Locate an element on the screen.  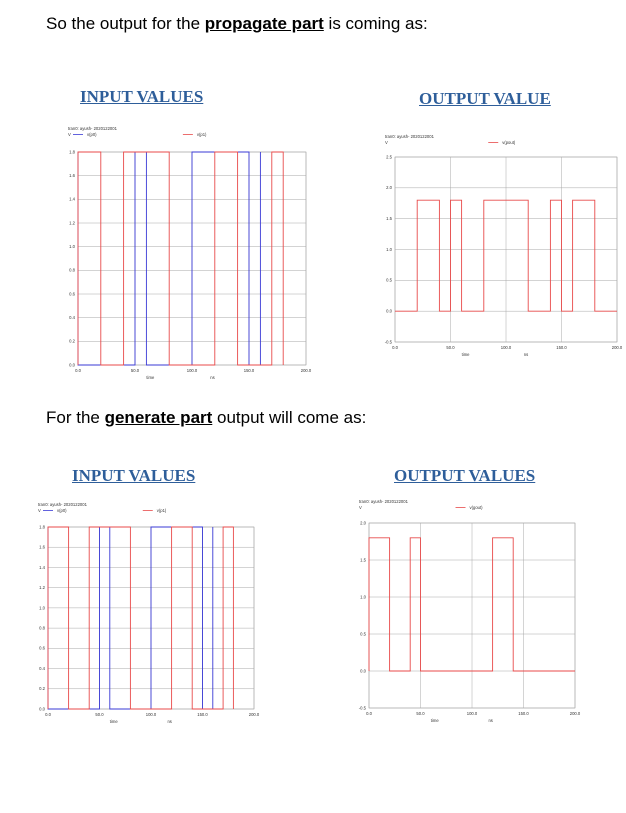
output-value-heading: OUTPUT VALUE is located at coordinates (485, 98).